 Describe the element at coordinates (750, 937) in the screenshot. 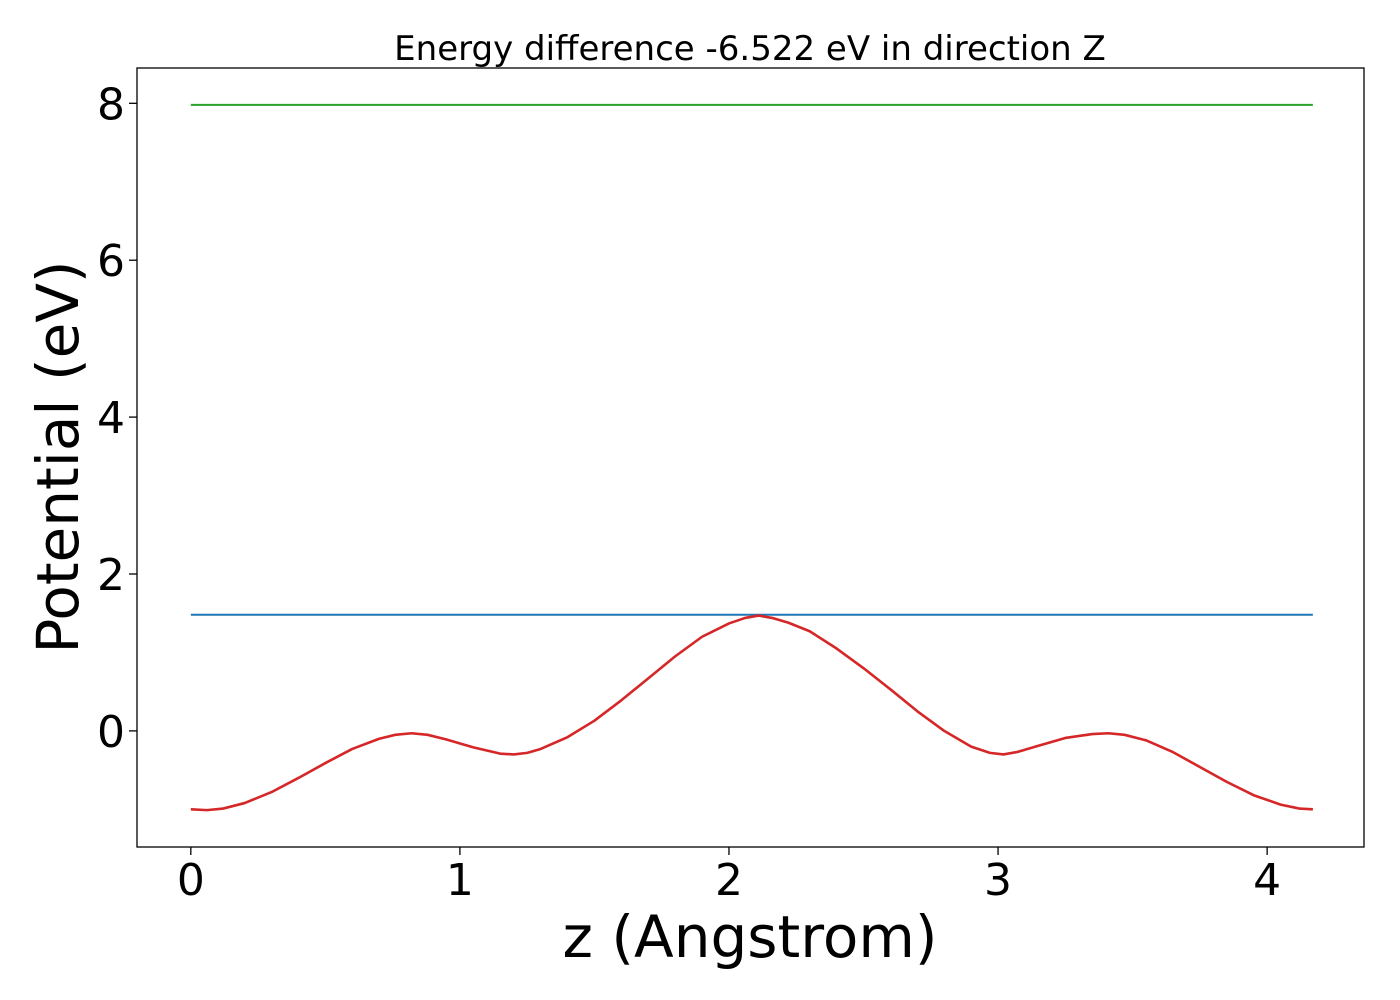

I see `x-axis-label: z (Angstrom)` at that location.